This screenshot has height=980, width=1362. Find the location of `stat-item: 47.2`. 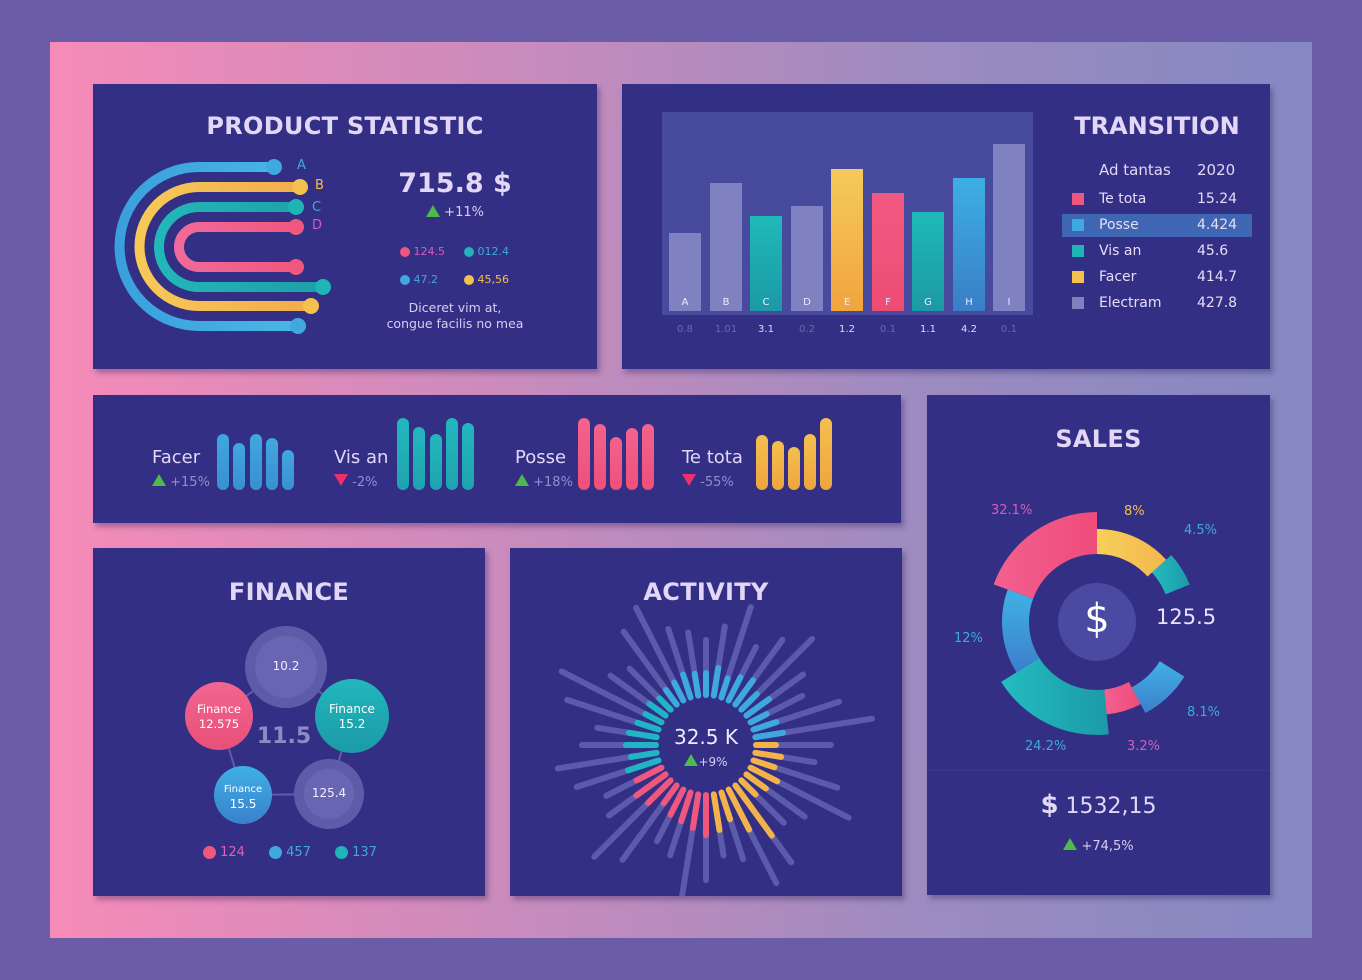

stat-item: 47.2 is located at coordinates (419, 279).